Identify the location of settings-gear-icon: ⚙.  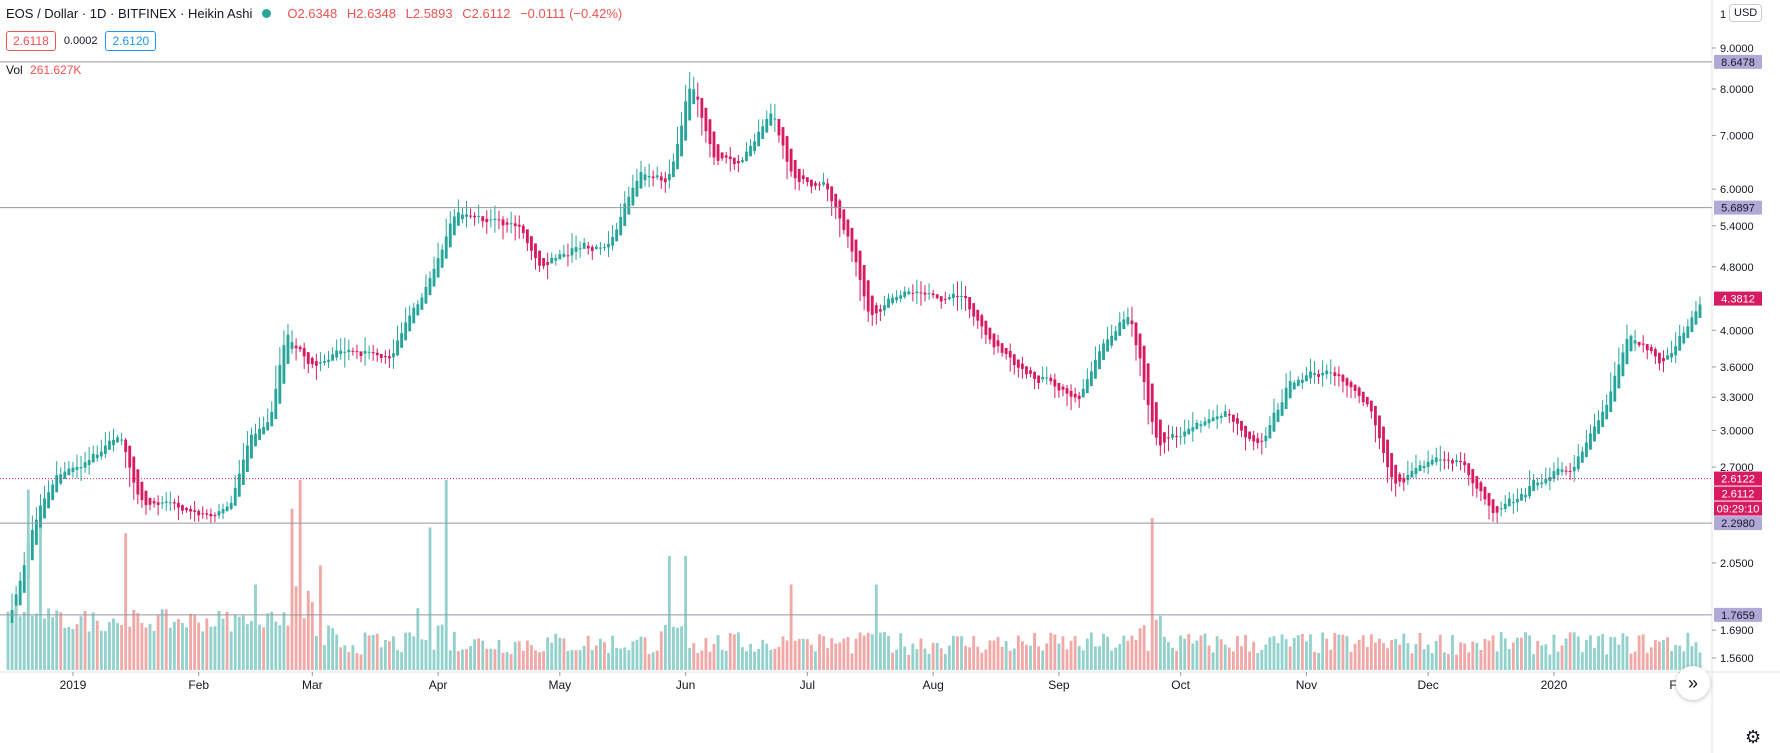
(1753, 737).